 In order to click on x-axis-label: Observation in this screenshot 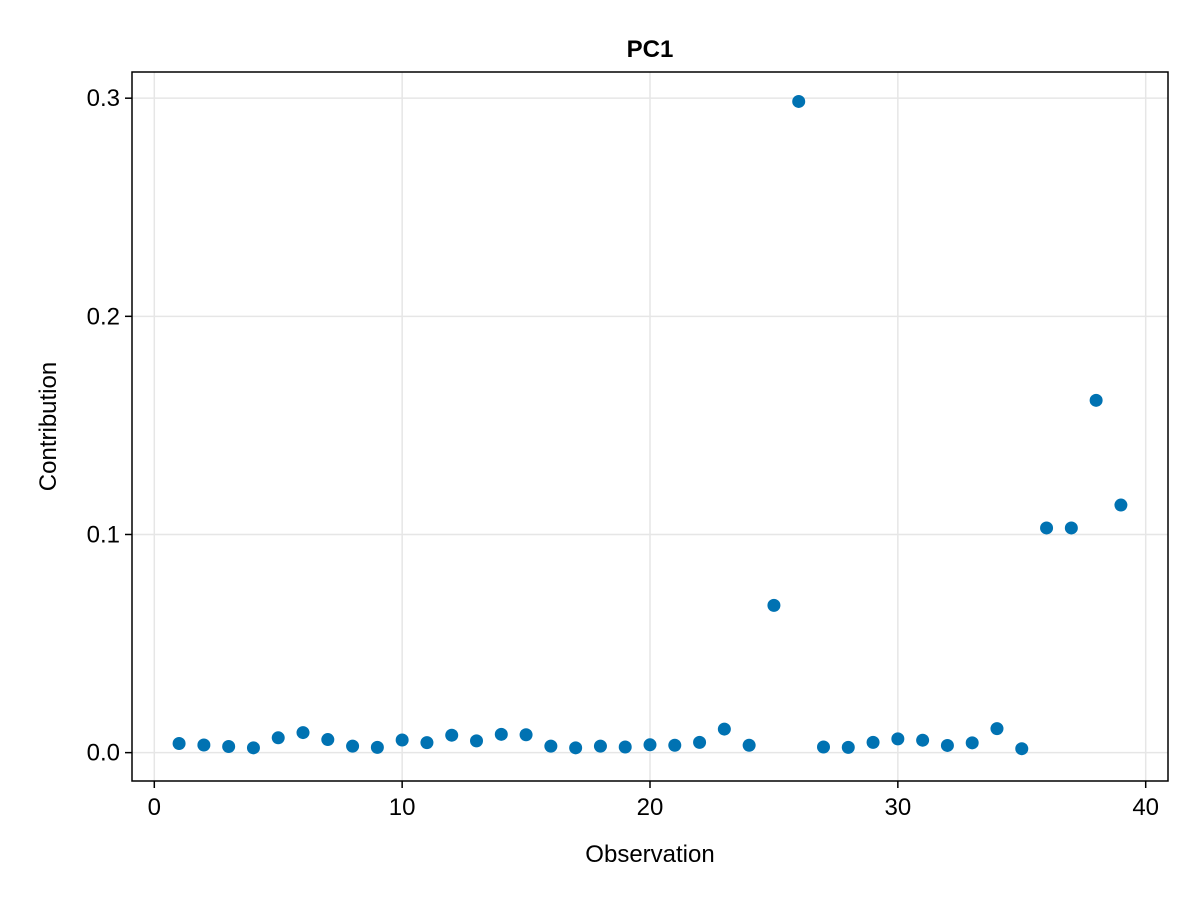, I will do `click(649, 854)`.